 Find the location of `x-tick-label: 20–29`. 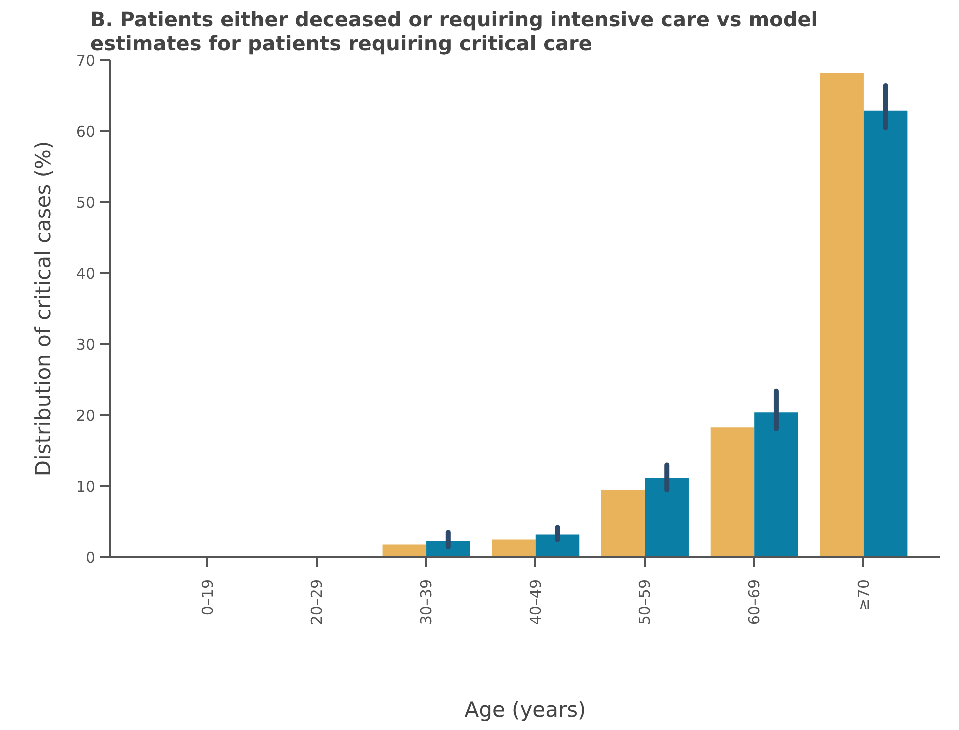

x-tick-label: 20–29 is located at coordinates (317, 602).